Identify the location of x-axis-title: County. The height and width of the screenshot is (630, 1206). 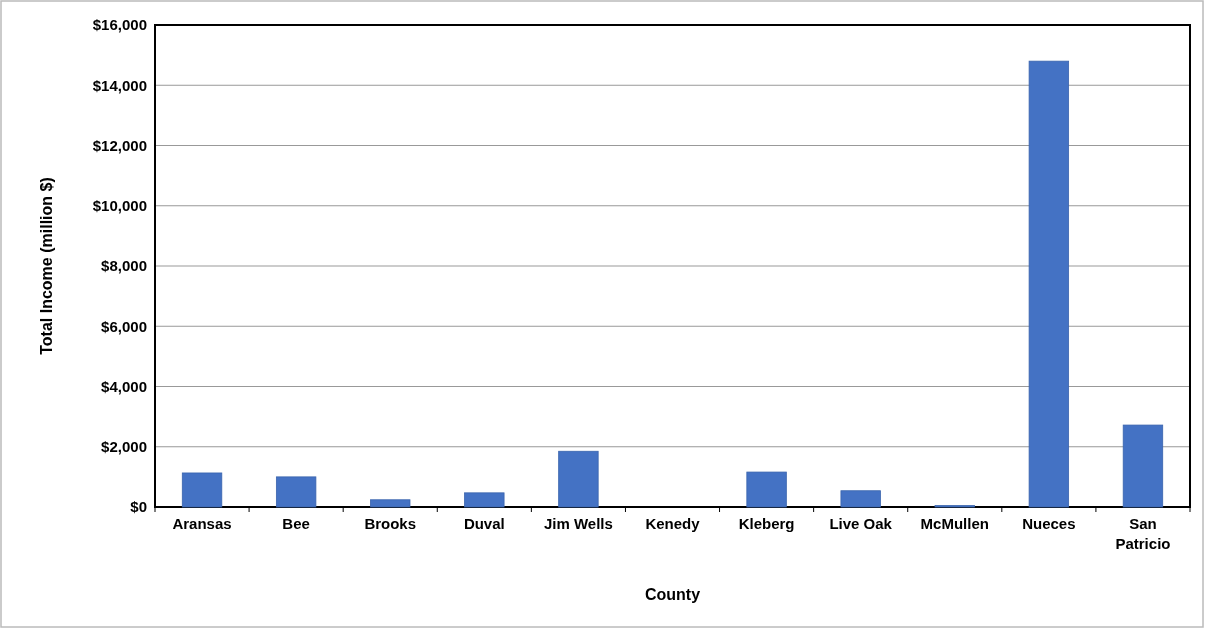
(672, 594).